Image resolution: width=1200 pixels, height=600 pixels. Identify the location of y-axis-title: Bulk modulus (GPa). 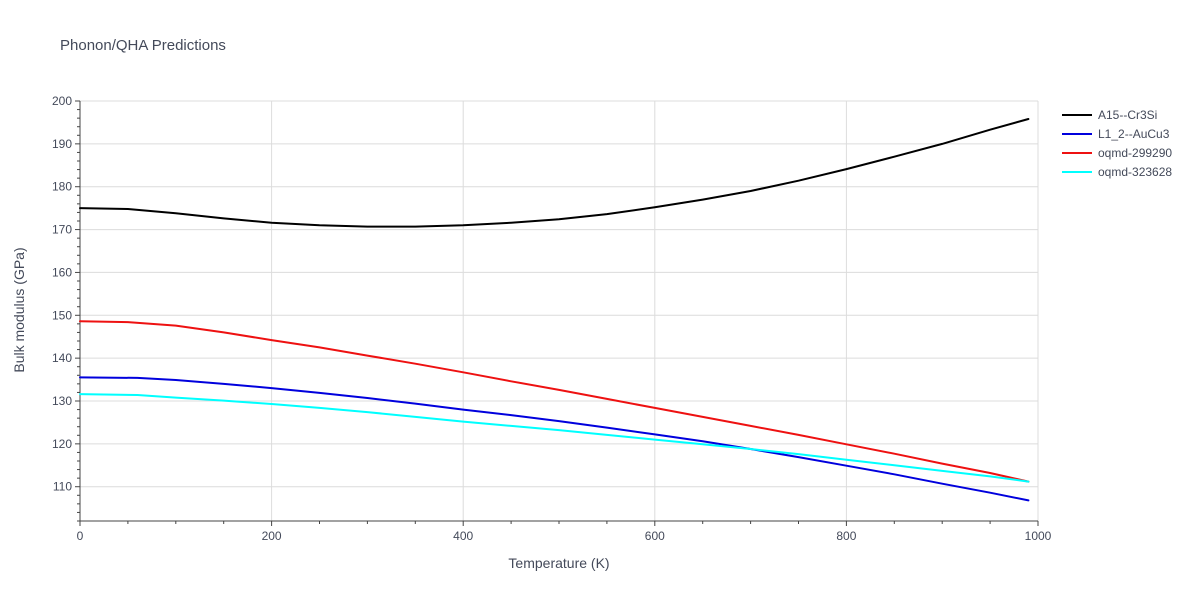
(19, 309).